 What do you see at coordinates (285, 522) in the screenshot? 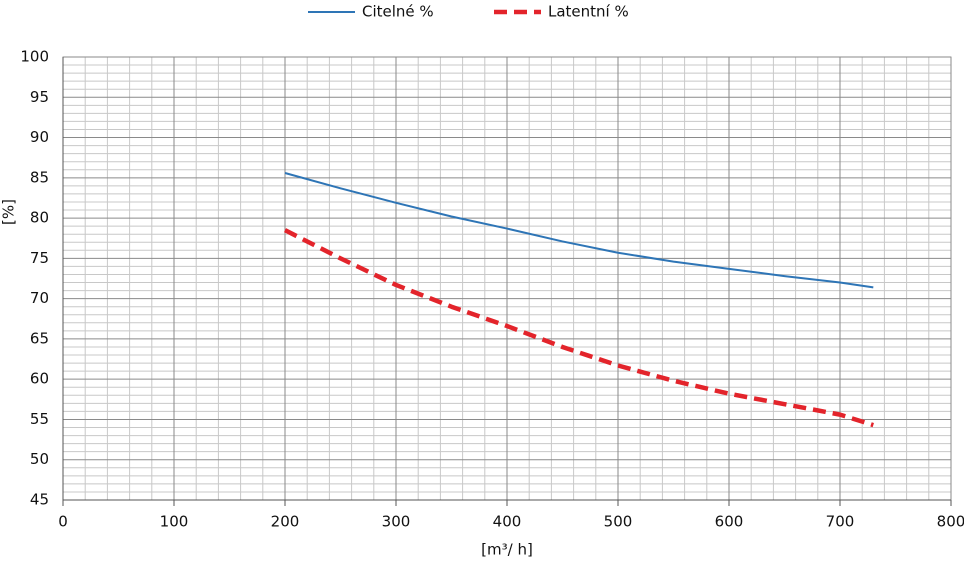
I see `x-tick-label: 200` at bounding box center [285, 522].